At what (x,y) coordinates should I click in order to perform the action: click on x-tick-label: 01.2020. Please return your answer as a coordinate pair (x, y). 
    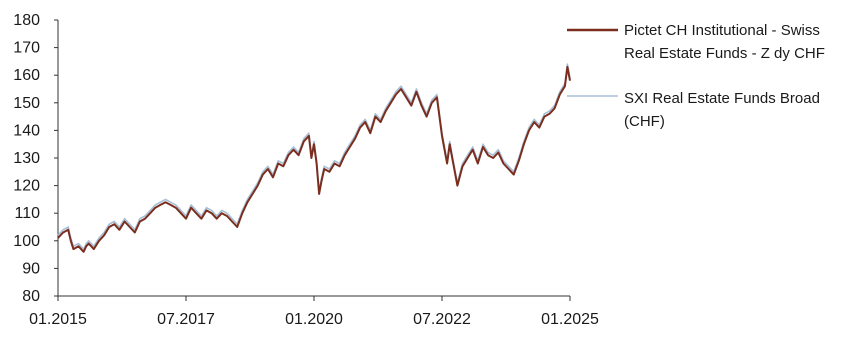
    Looking at the image, I should click on (314, 319).